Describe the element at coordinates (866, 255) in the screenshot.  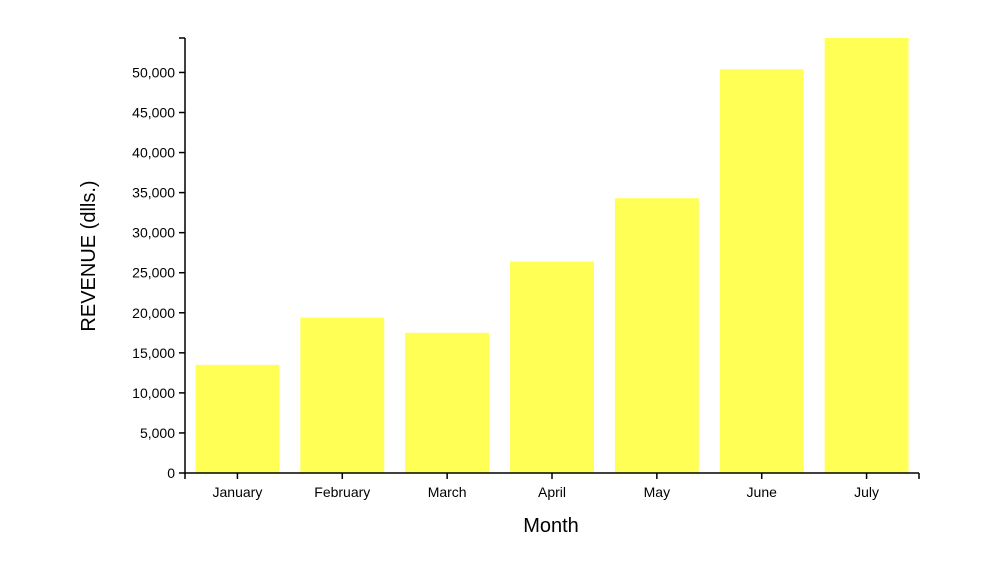
I see `bar-july` at that location.